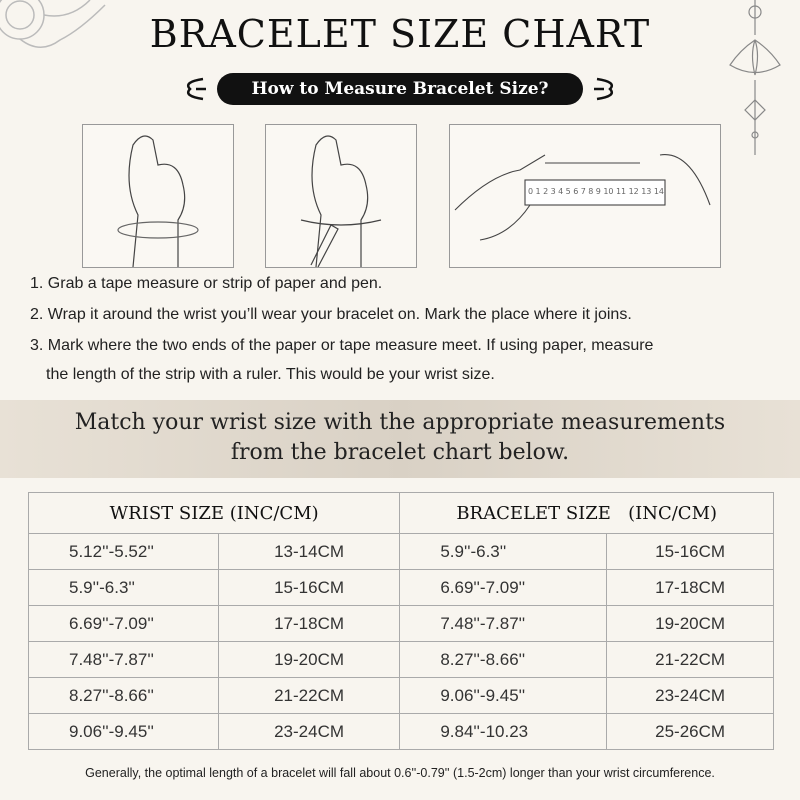 The width and height of the screenshot is (800, 800). I want to click on bracelet-size-header: BRACELET SIZE (INC/CM), so click(586, 513).